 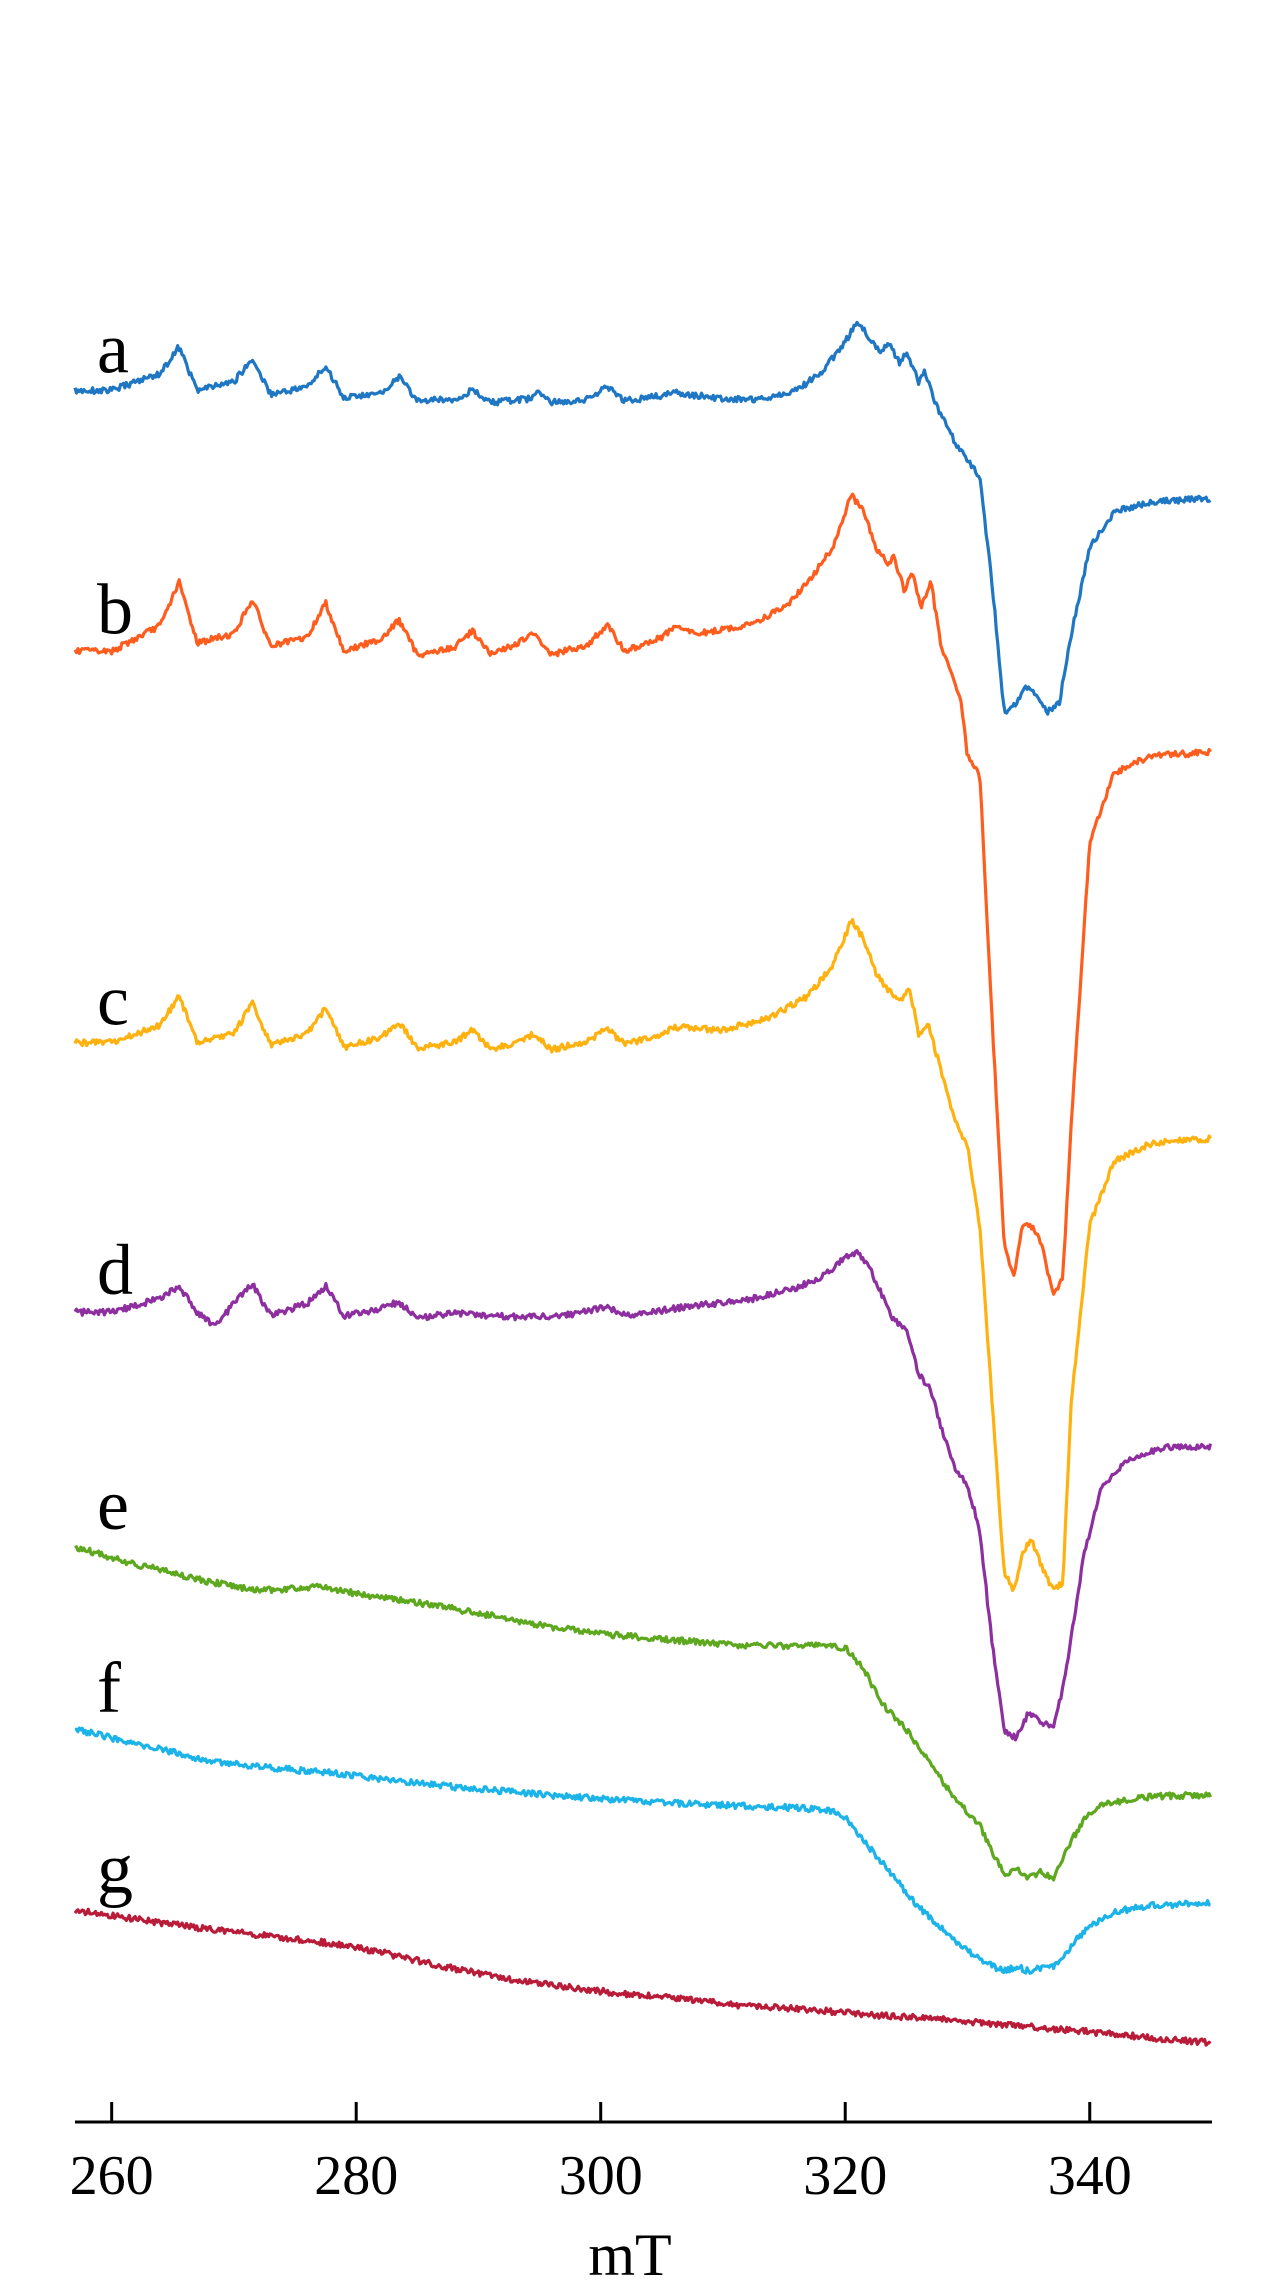 I want to click on x-tick-label-300: 300, so click(x=601, y=2176).